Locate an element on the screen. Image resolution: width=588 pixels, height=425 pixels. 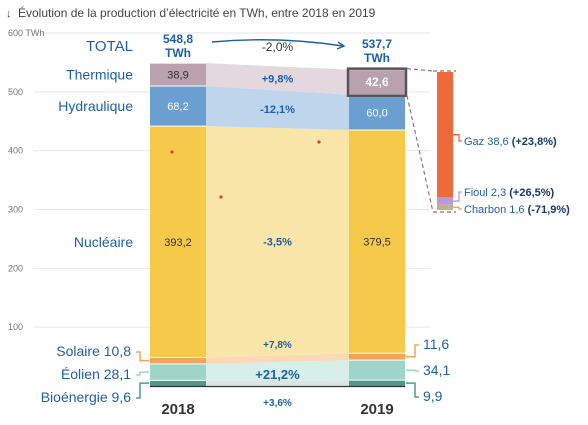
value-2019-nucléaire: 379,5 is located at coordinates (377, 243).